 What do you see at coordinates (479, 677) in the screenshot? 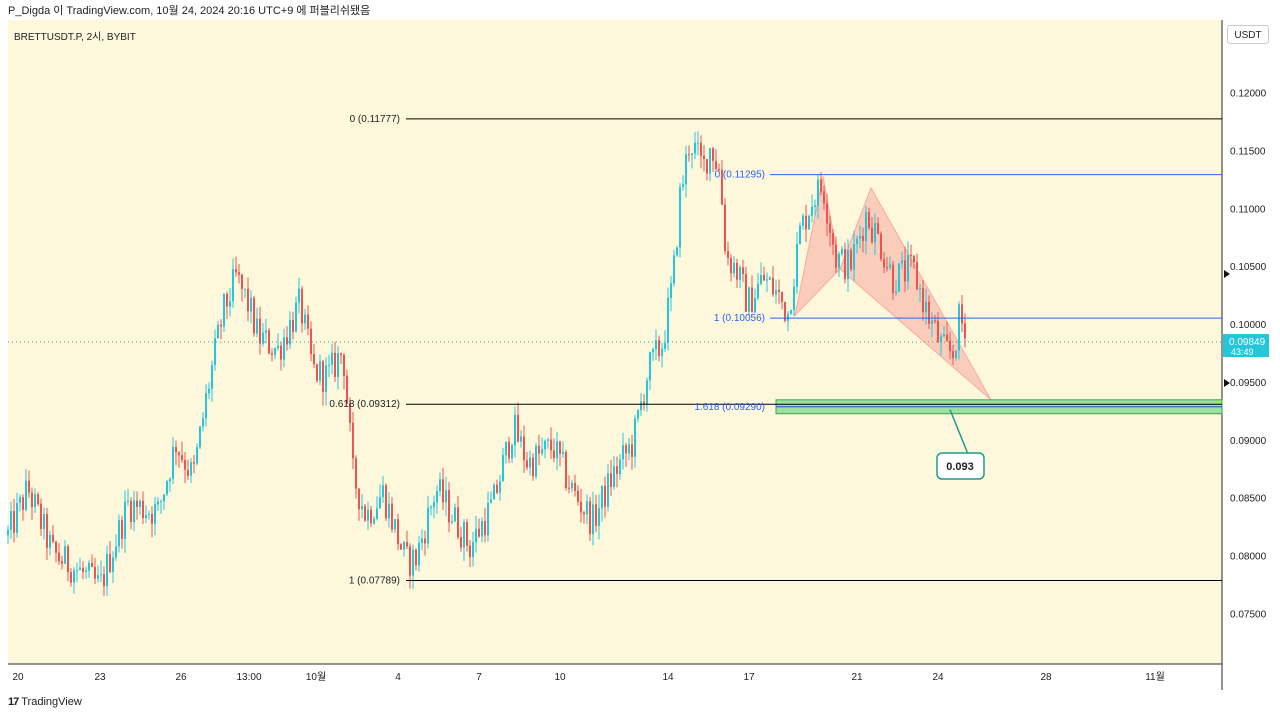
I see `time-tick-label: 7` at bounding box center [479, 677].